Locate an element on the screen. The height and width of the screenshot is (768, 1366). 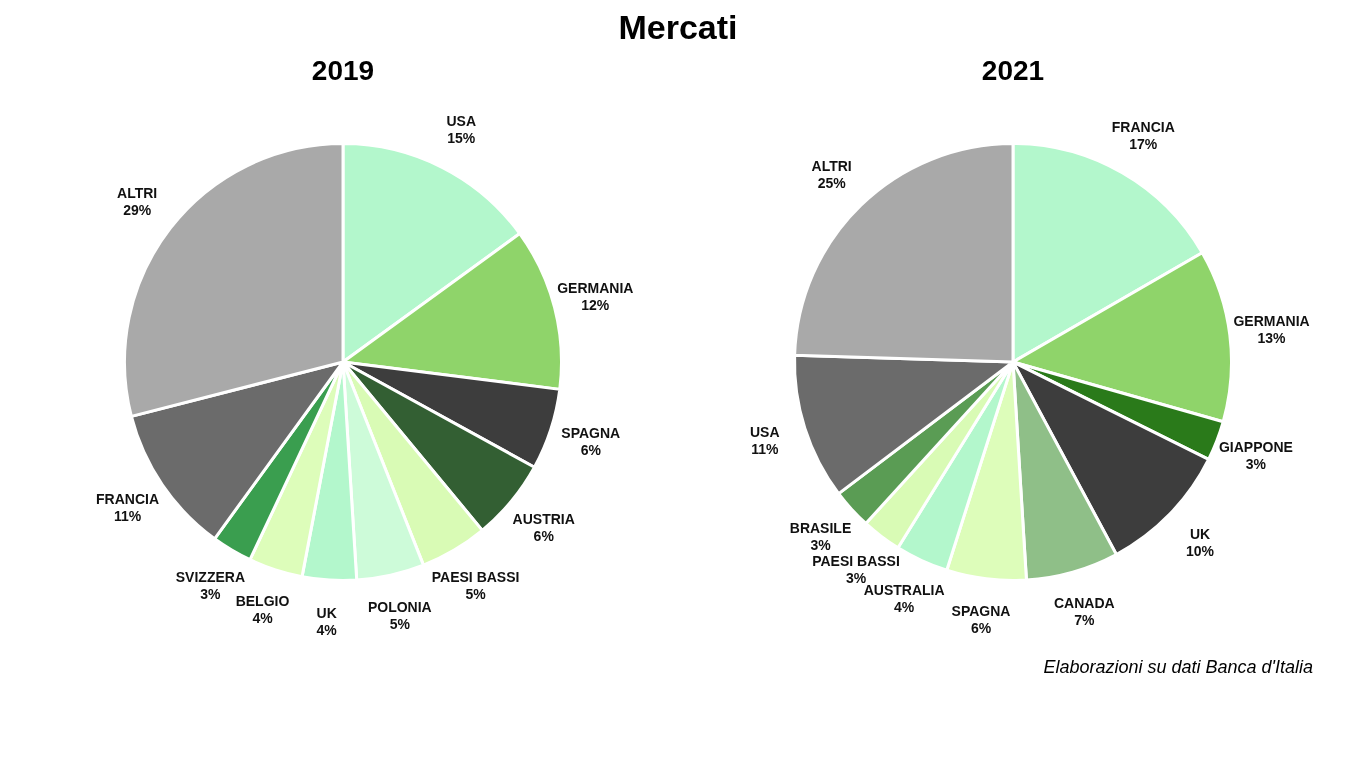
slice-label: SVIZZERA is located at coordinates (210, 577).